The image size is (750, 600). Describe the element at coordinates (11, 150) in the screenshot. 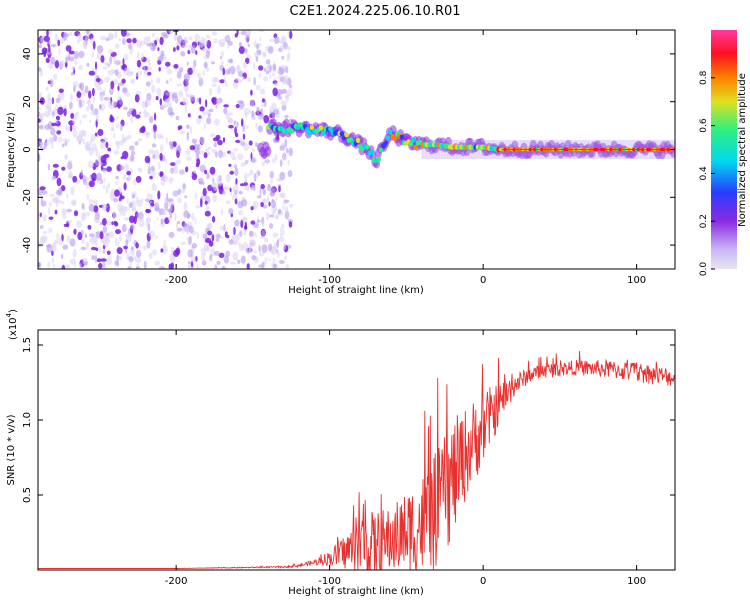

I see `spectrogram-ylabel: Frequency (Hz)` at that location.